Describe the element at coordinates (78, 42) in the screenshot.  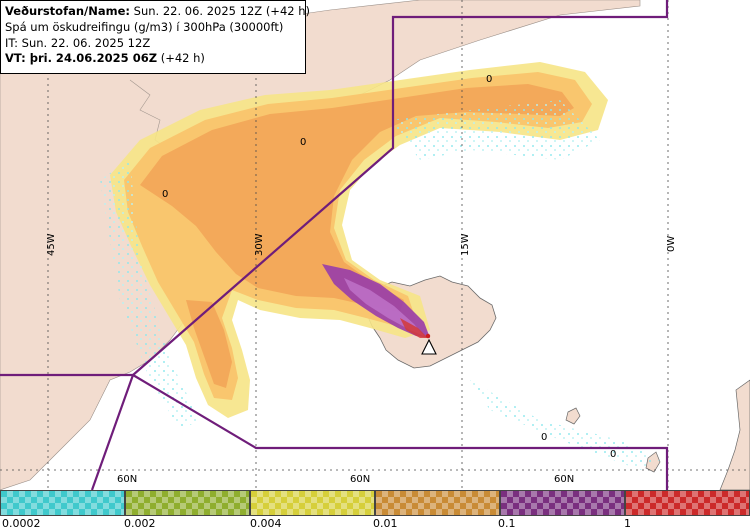
I see `initial-time: IT: Sun. 22. 06. 2025 12Z` at that location.